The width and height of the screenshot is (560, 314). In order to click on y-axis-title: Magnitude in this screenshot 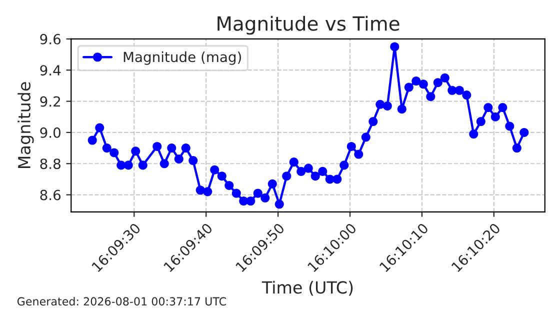, I will do `click(26, 125)`.